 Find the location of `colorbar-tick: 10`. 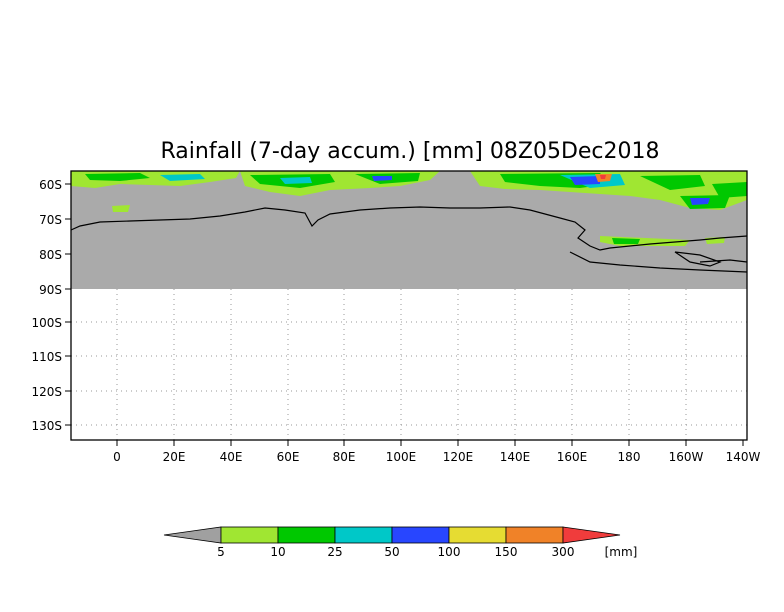

colorbar-tick: 10 is located at coordinates (277, 552).